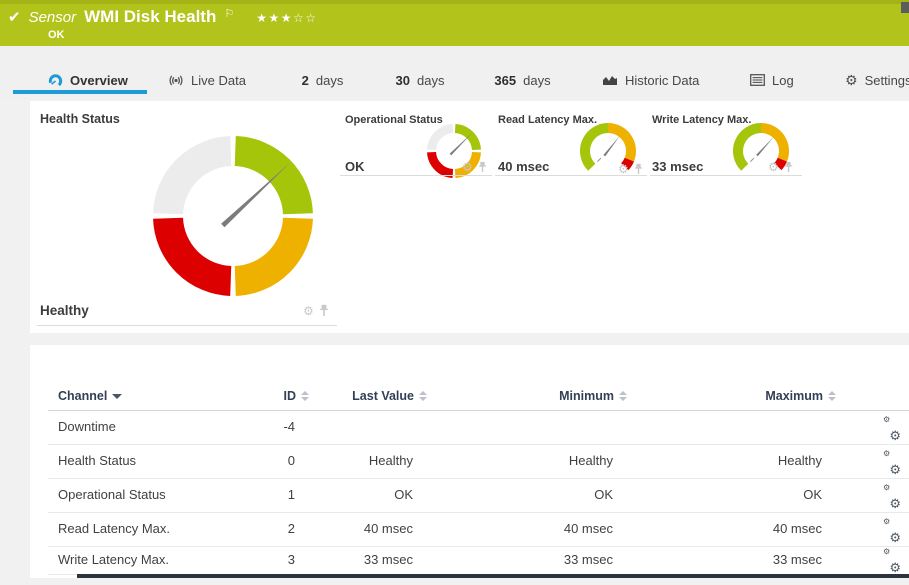 The height and width of the screenshot is (585, 909). Describe the element at coordinates (290, 396) in the screenshot. I see `column-label: ID` at that location.